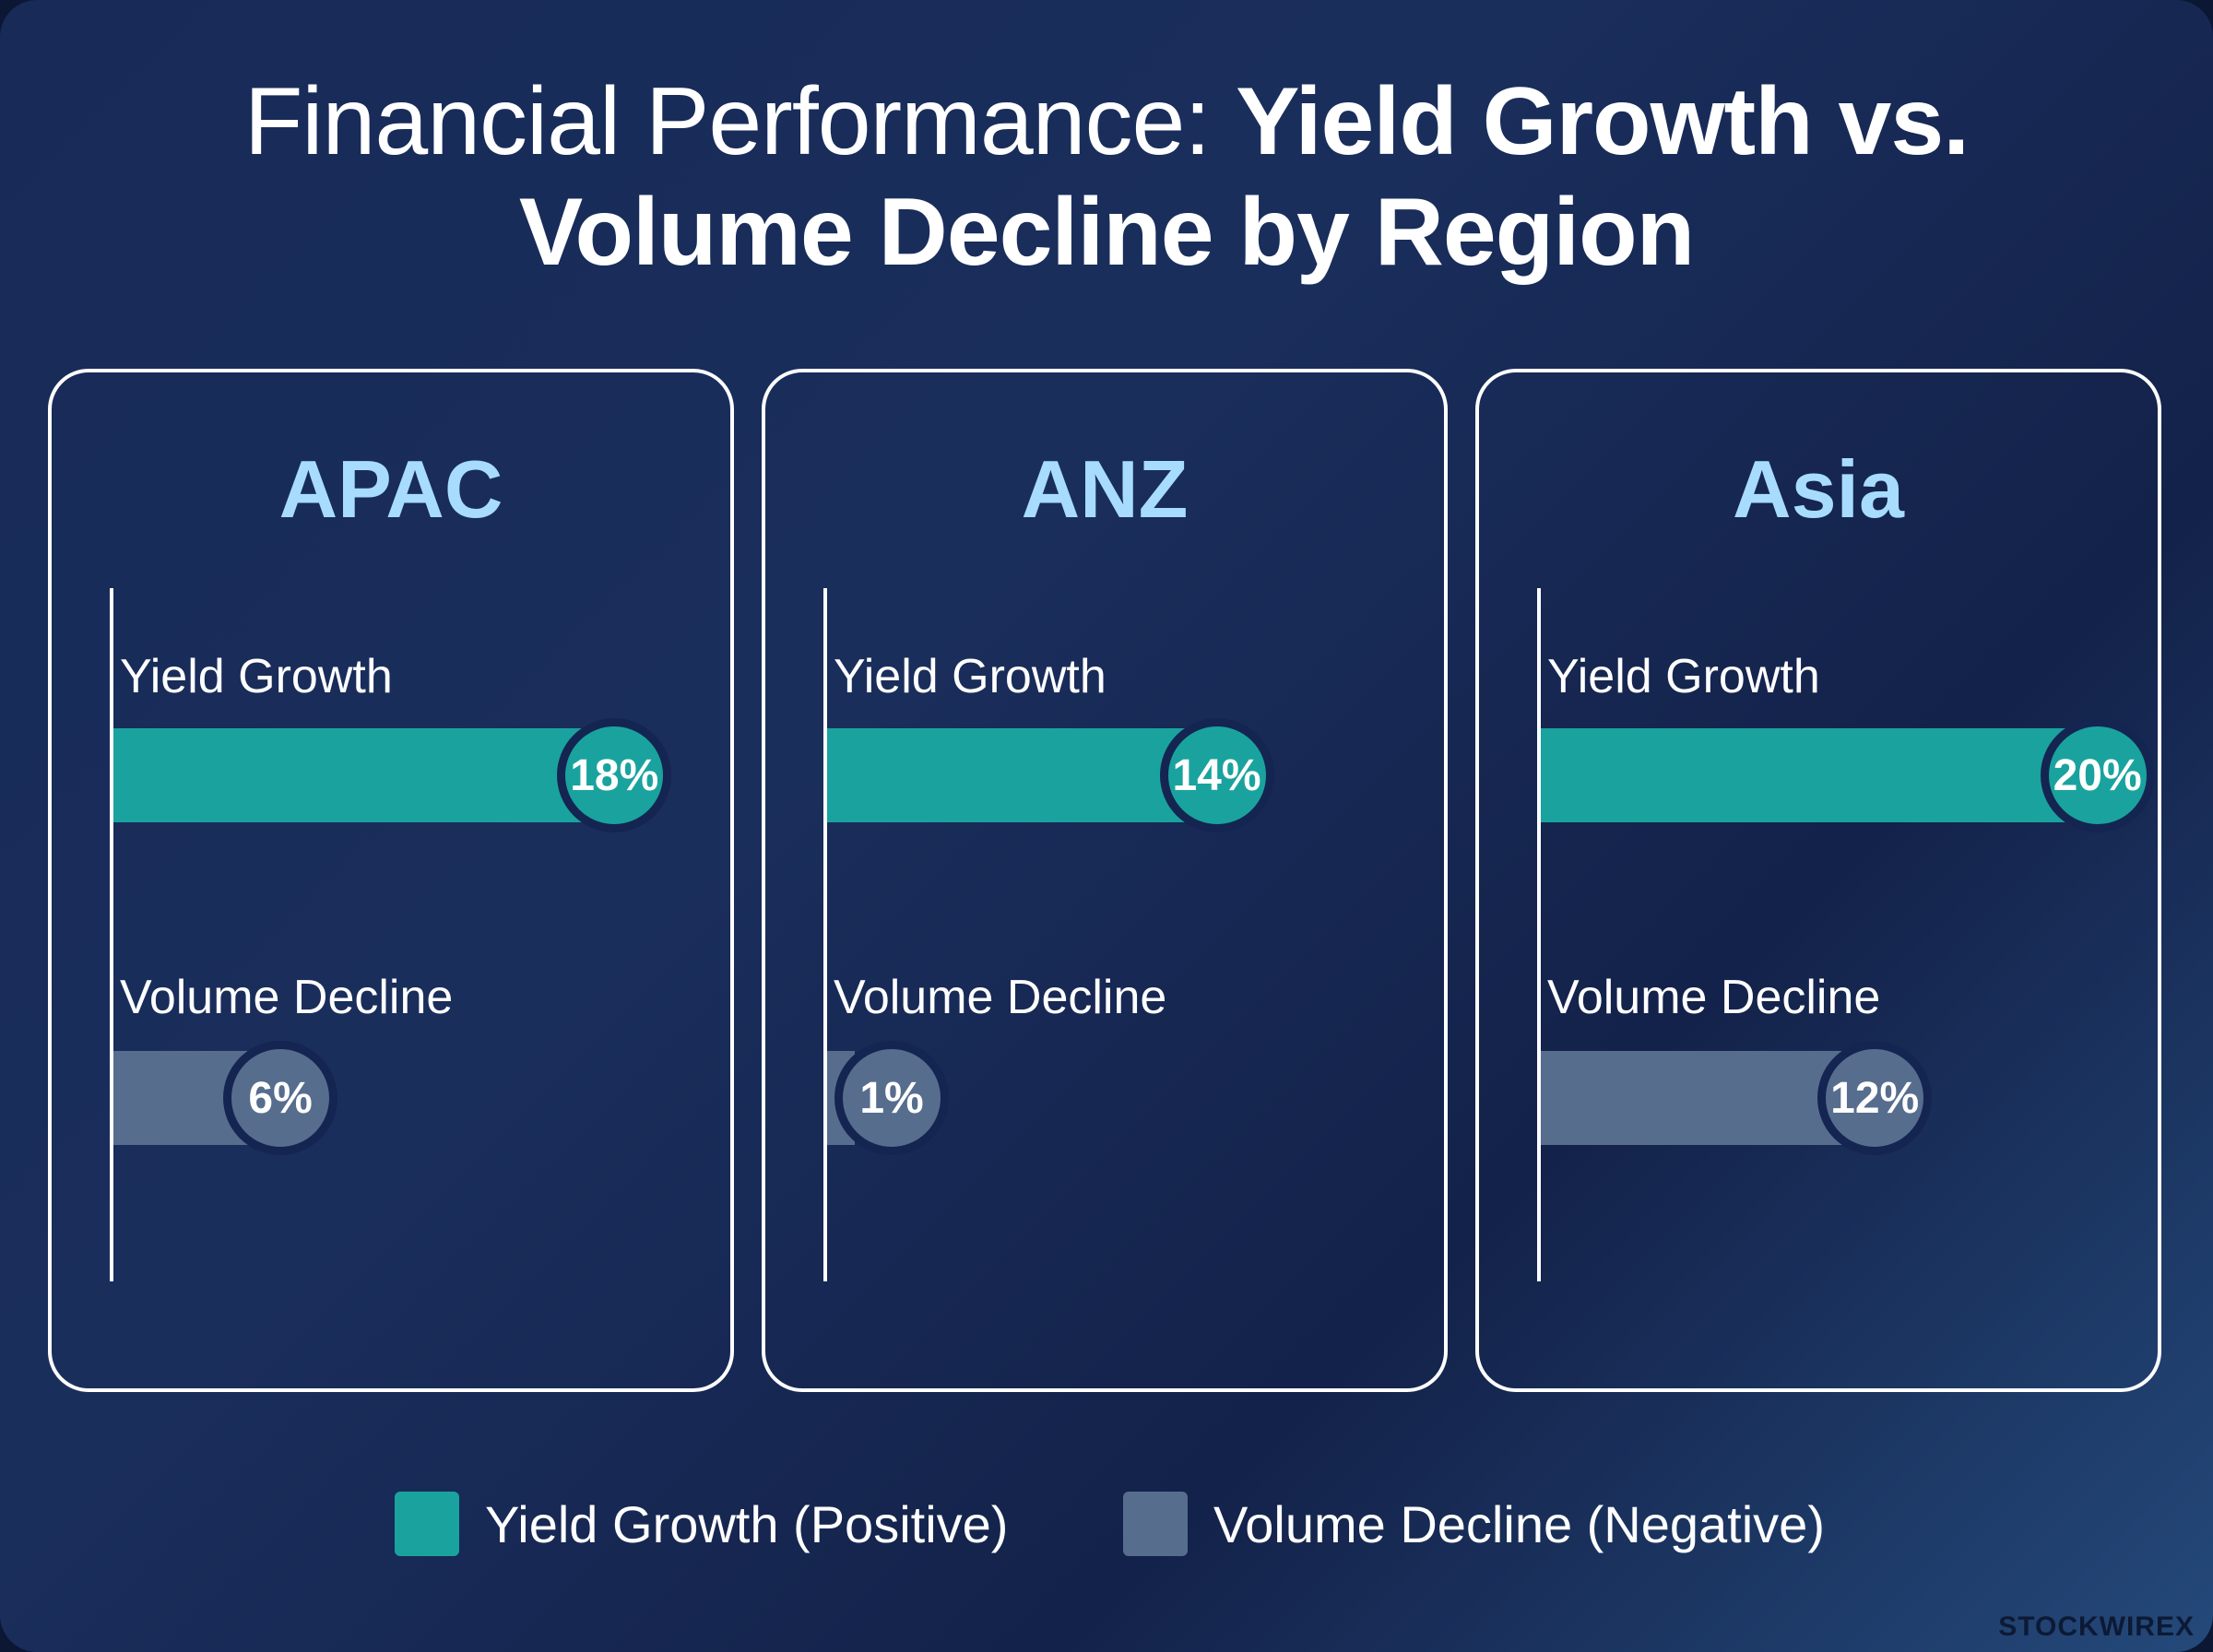 The image size is (2213, 1652). I want to click on legend-item-yield: Yield Growth (Positive), so click(701, 1524).